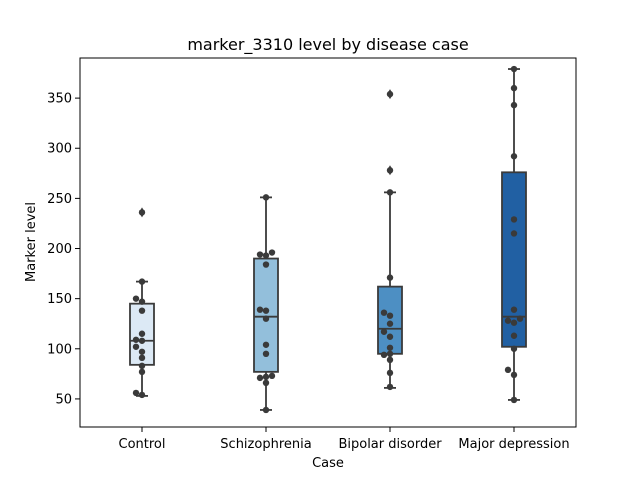 This screenshot has width=640, height=480. What do you see at coordinates (59, 249) in the screenshot?
I see `y-tick-label: 200` at bounding box center [59, 249].